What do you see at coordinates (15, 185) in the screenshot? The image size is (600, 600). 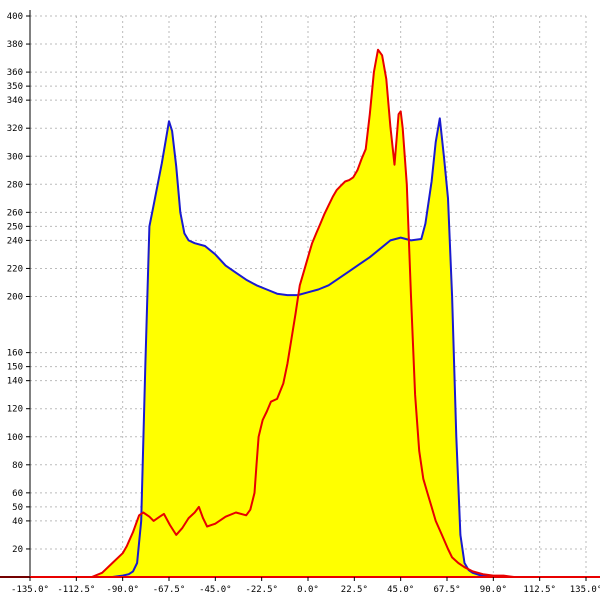 I see `y-tick-label: 280` at bounding box center [15, 185].